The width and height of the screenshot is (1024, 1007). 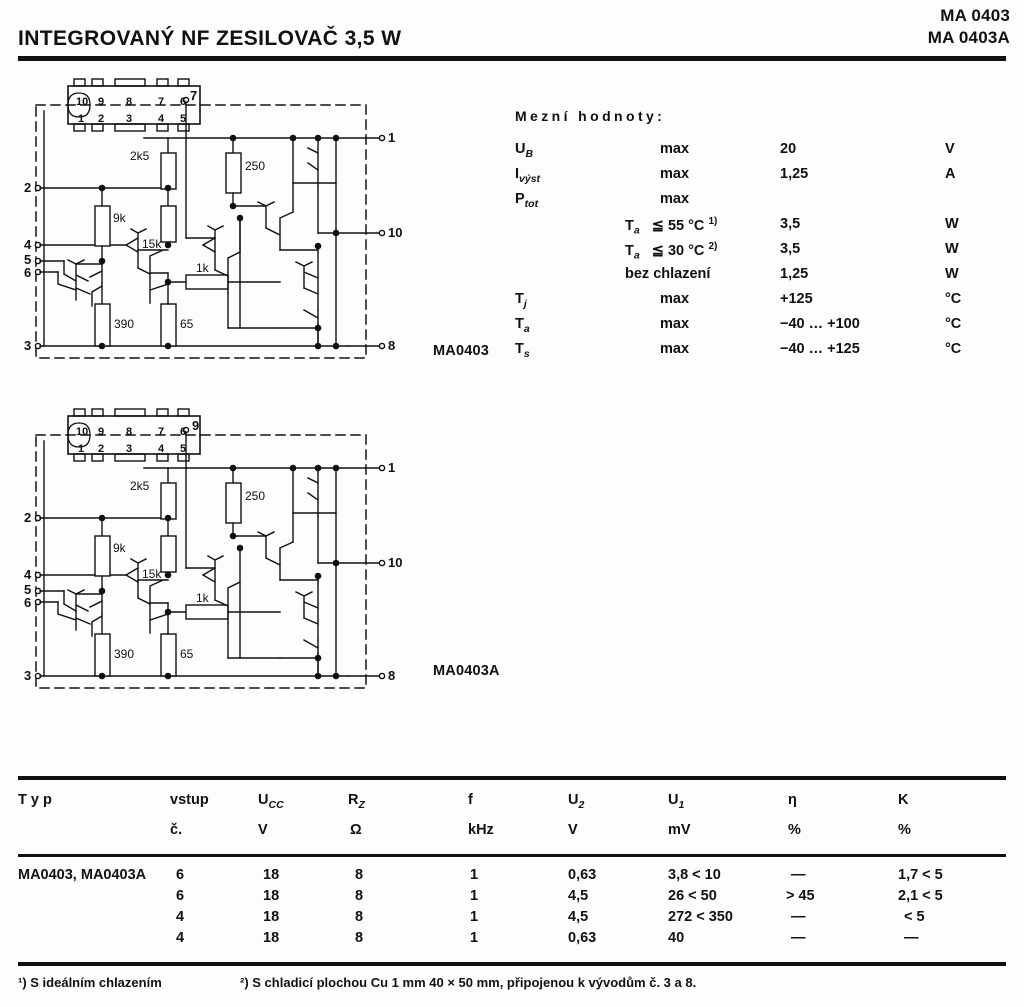 What do you see at coordinates (101, 449) in the screenshot?
I see `dip-pin-label: 2` at bounding box center [101, 449].